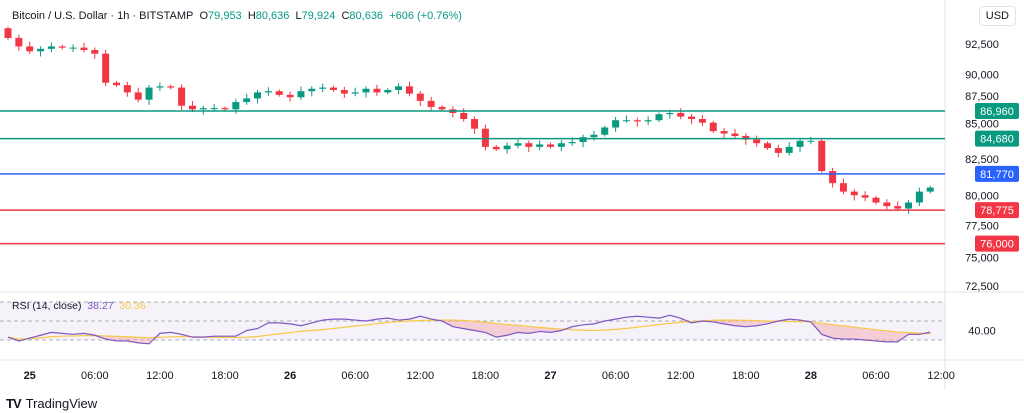 This screenshot has height=413, width=1024. I want to click on price-tick-label: 92,500, so click(982, 45).